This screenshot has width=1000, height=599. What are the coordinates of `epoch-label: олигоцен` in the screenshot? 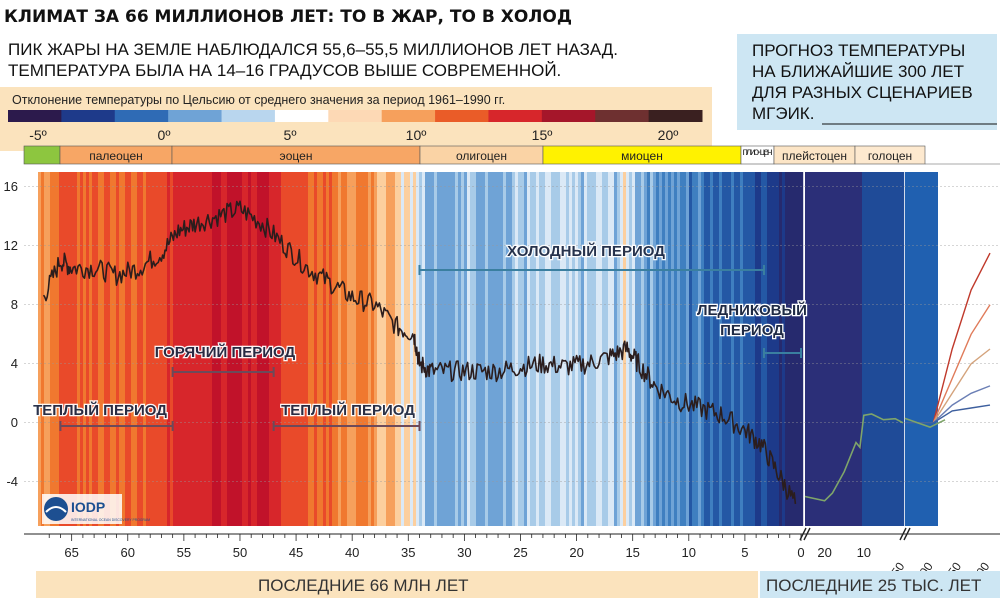 It's located at (481, 156).